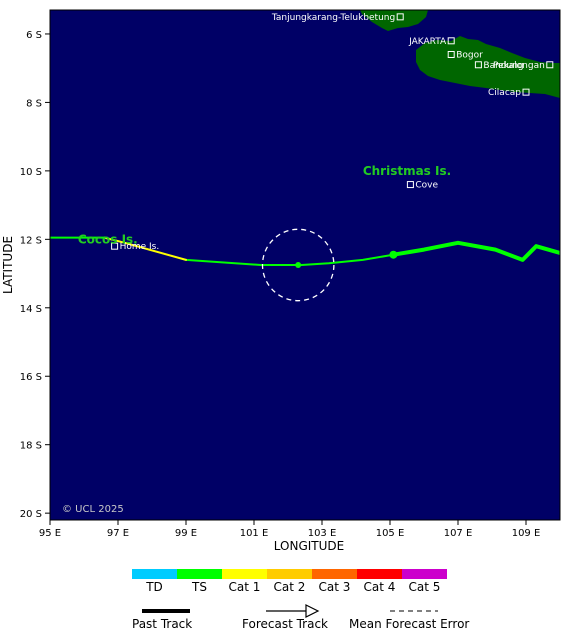  Describe the element at coordinates (245, 587) in the screenshot. I see `legend-category-label: Cat 1` at that location.